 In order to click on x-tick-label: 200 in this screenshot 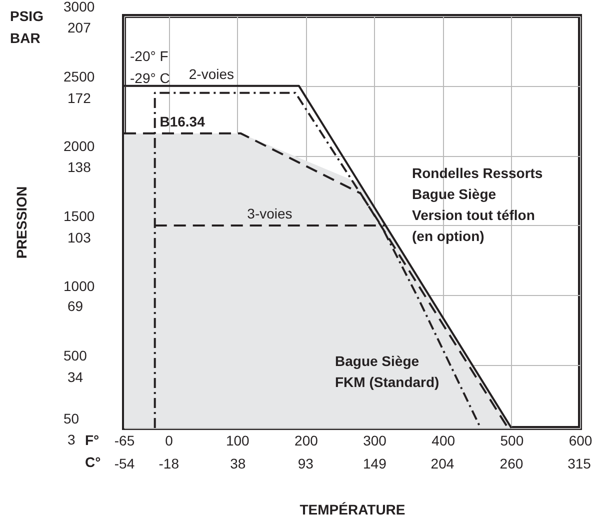, I will do `click(306, 440)`.